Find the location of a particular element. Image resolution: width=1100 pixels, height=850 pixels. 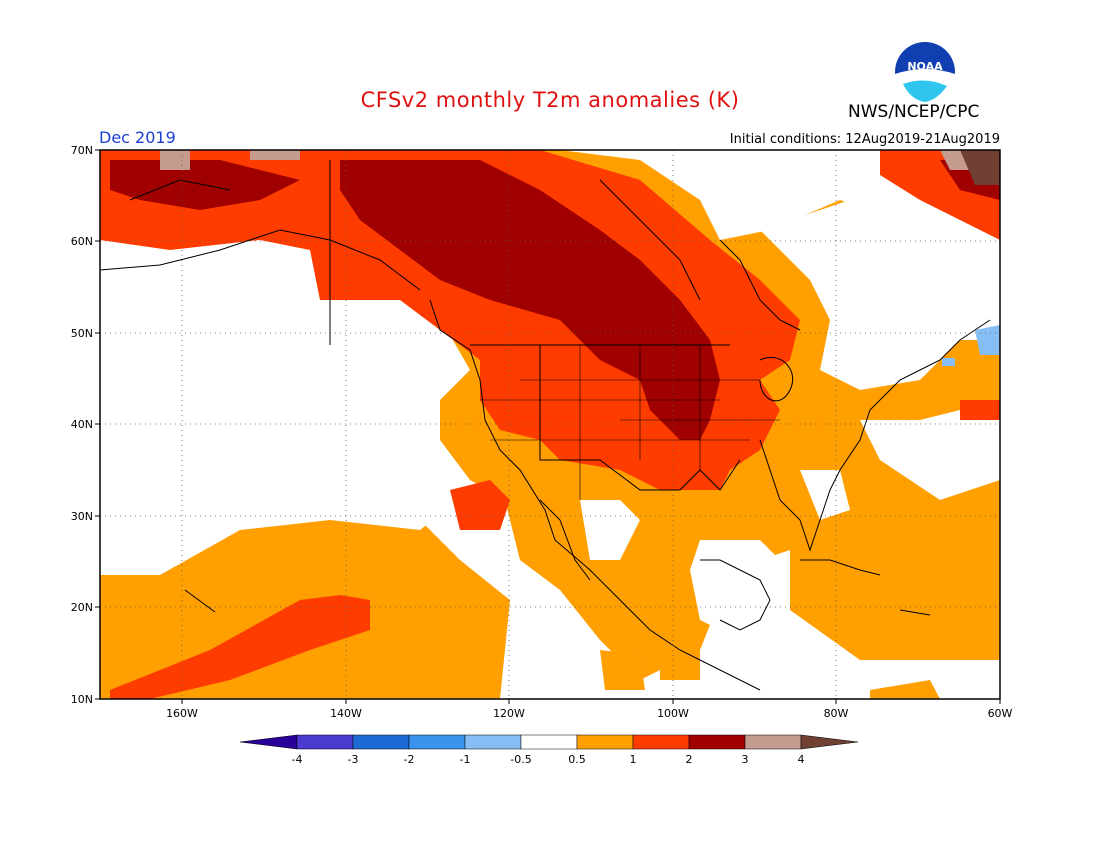

lat-label-70n: 70N is located at coordinates (82, 150).